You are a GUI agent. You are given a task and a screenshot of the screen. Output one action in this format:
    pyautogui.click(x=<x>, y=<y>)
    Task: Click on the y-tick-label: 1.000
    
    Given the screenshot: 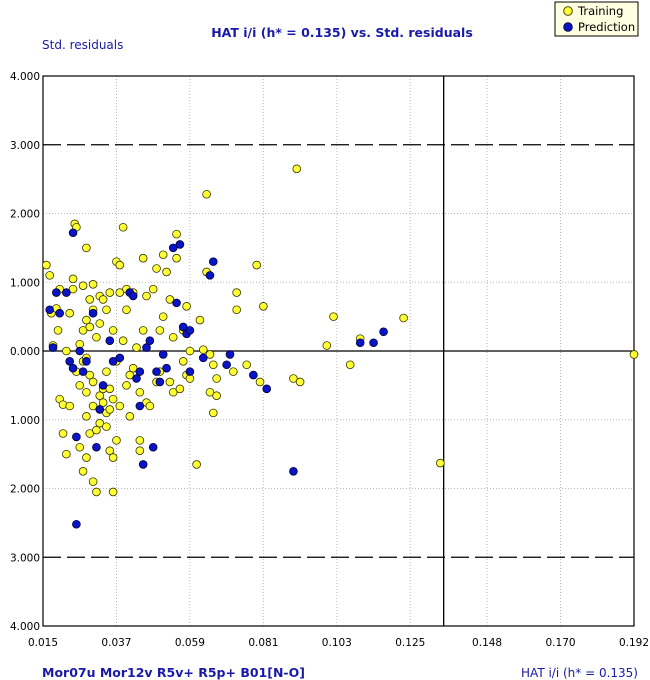 What is the action you would take?
    pyautogui.click(x=25, y=283)
    